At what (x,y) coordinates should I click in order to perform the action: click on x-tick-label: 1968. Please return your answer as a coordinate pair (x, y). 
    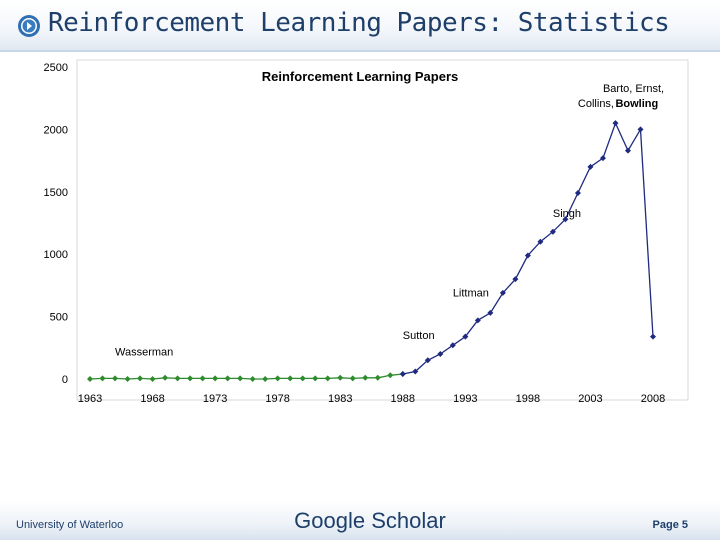
    Looking at the image, I should click on (152, 399).